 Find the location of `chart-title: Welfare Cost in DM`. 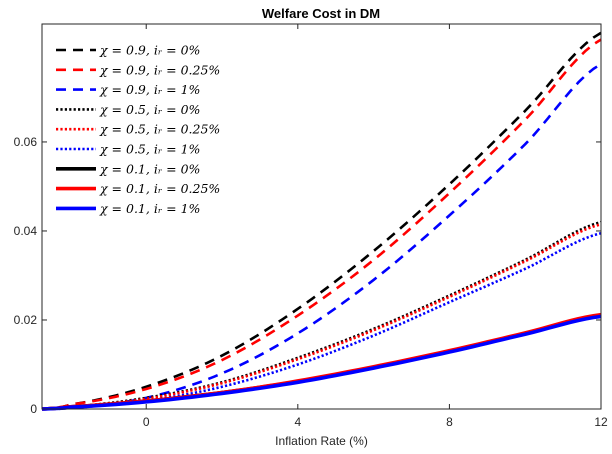

chart-title: Welfare Cost in DM is located at coordinates (321, 13).